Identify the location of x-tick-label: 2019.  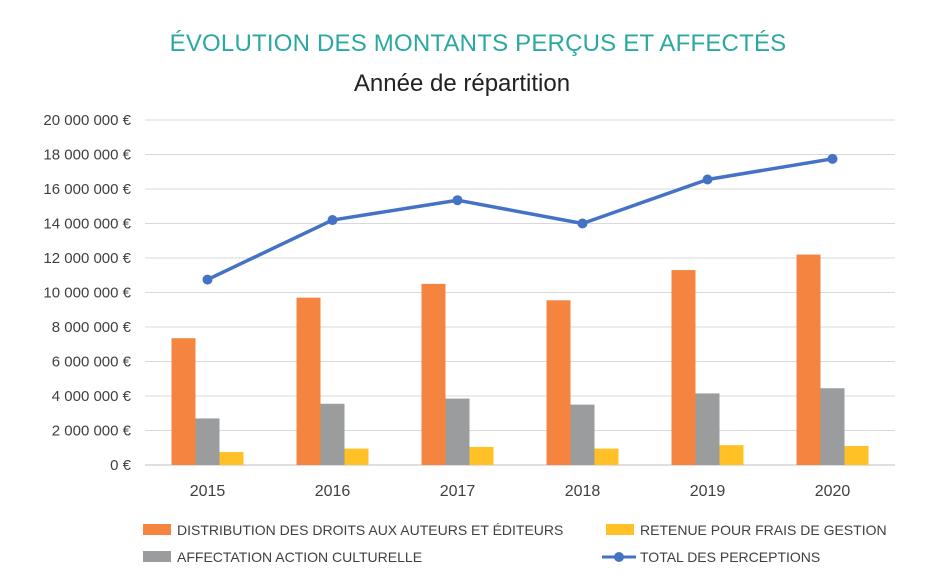
(708, 491).